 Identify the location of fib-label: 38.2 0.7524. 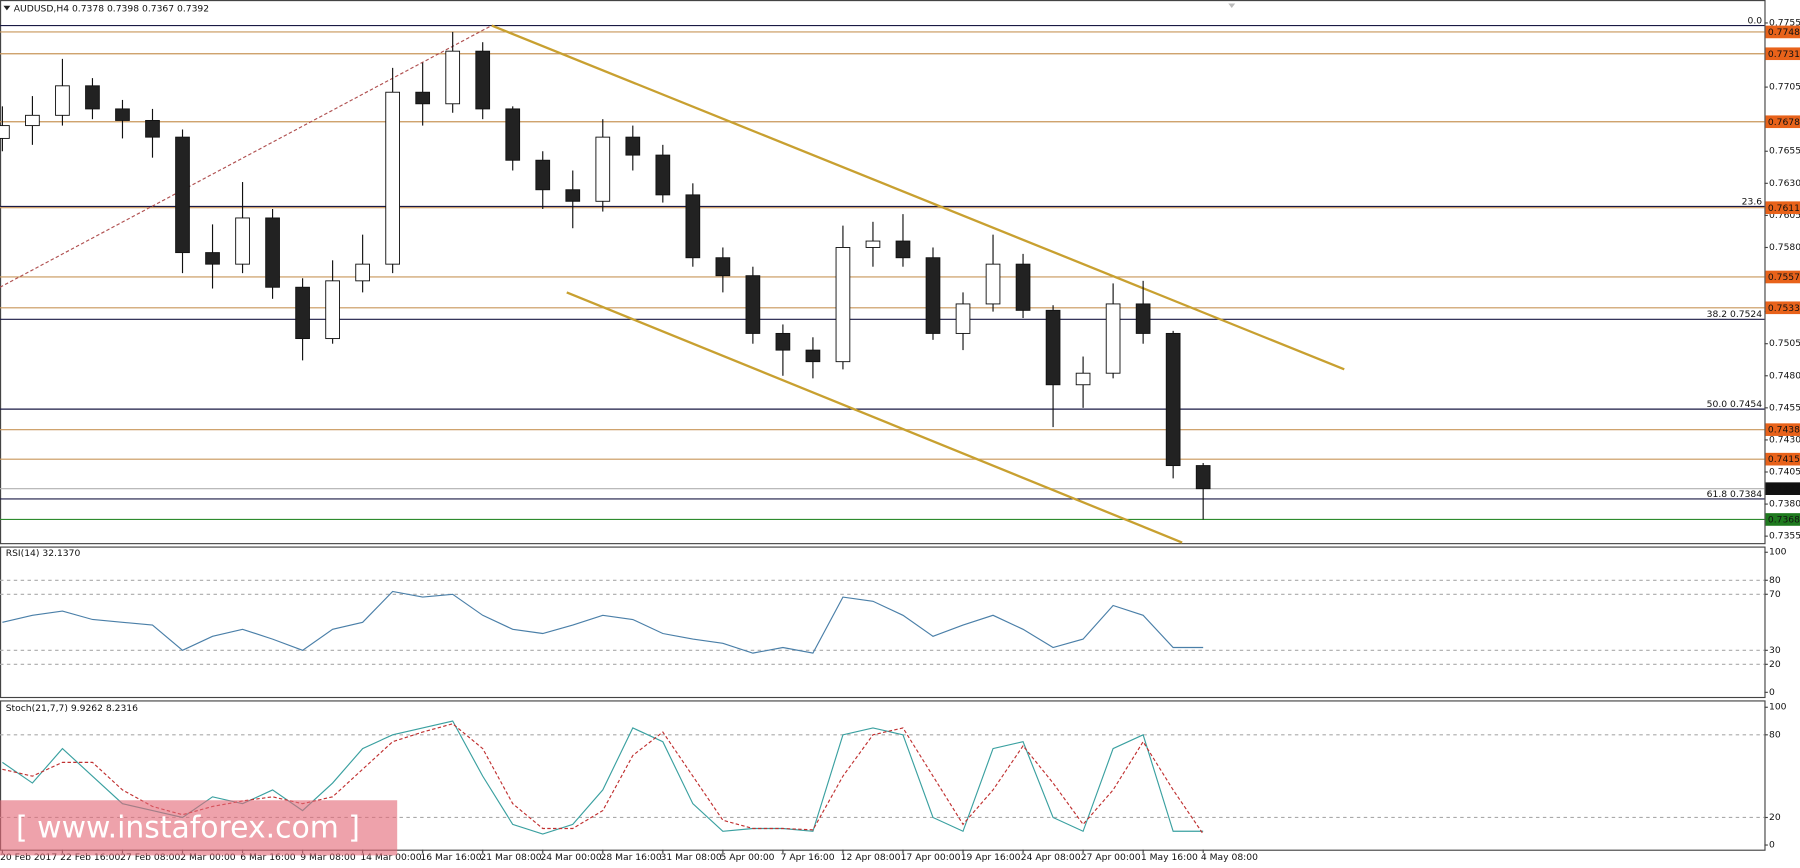
(1735, 314).